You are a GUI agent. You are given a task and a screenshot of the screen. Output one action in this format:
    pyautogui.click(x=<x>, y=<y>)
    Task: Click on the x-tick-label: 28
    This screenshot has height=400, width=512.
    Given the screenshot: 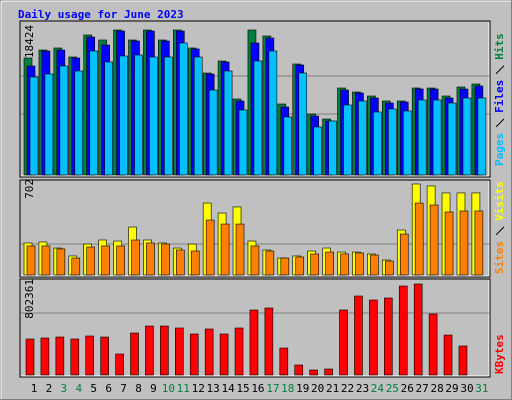 What is the action you would take?
    pyautogui.click(x=436, y=388)
    